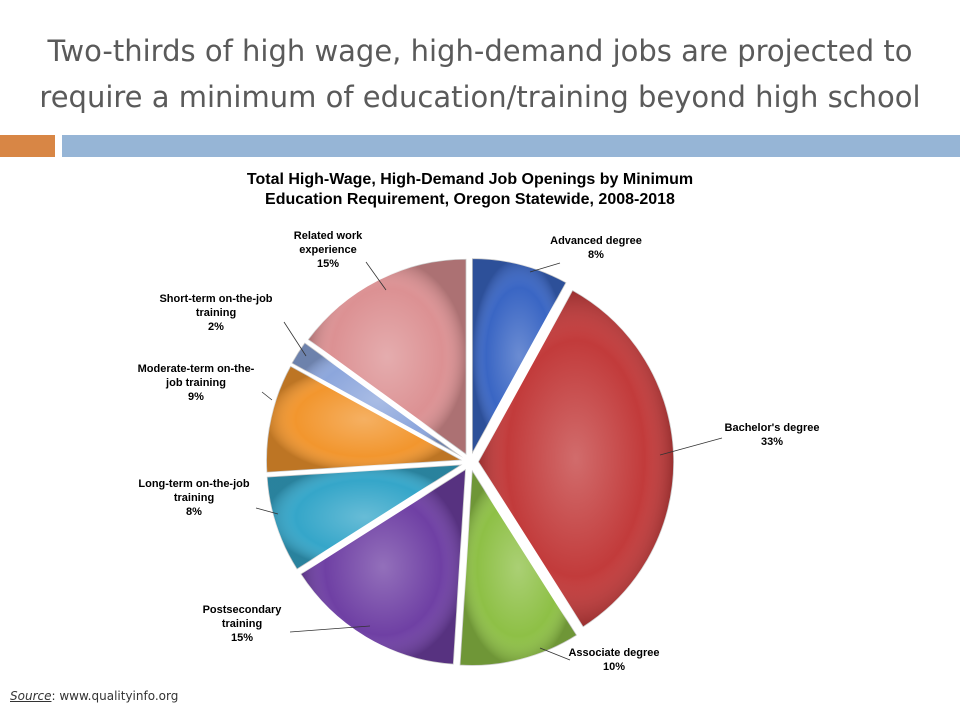  What do you see at coordinates (772, 428) in the screenshot?
I see `pie-label-line-bachelors-0: Bachelor's degree` at bounding box center [772, 428].